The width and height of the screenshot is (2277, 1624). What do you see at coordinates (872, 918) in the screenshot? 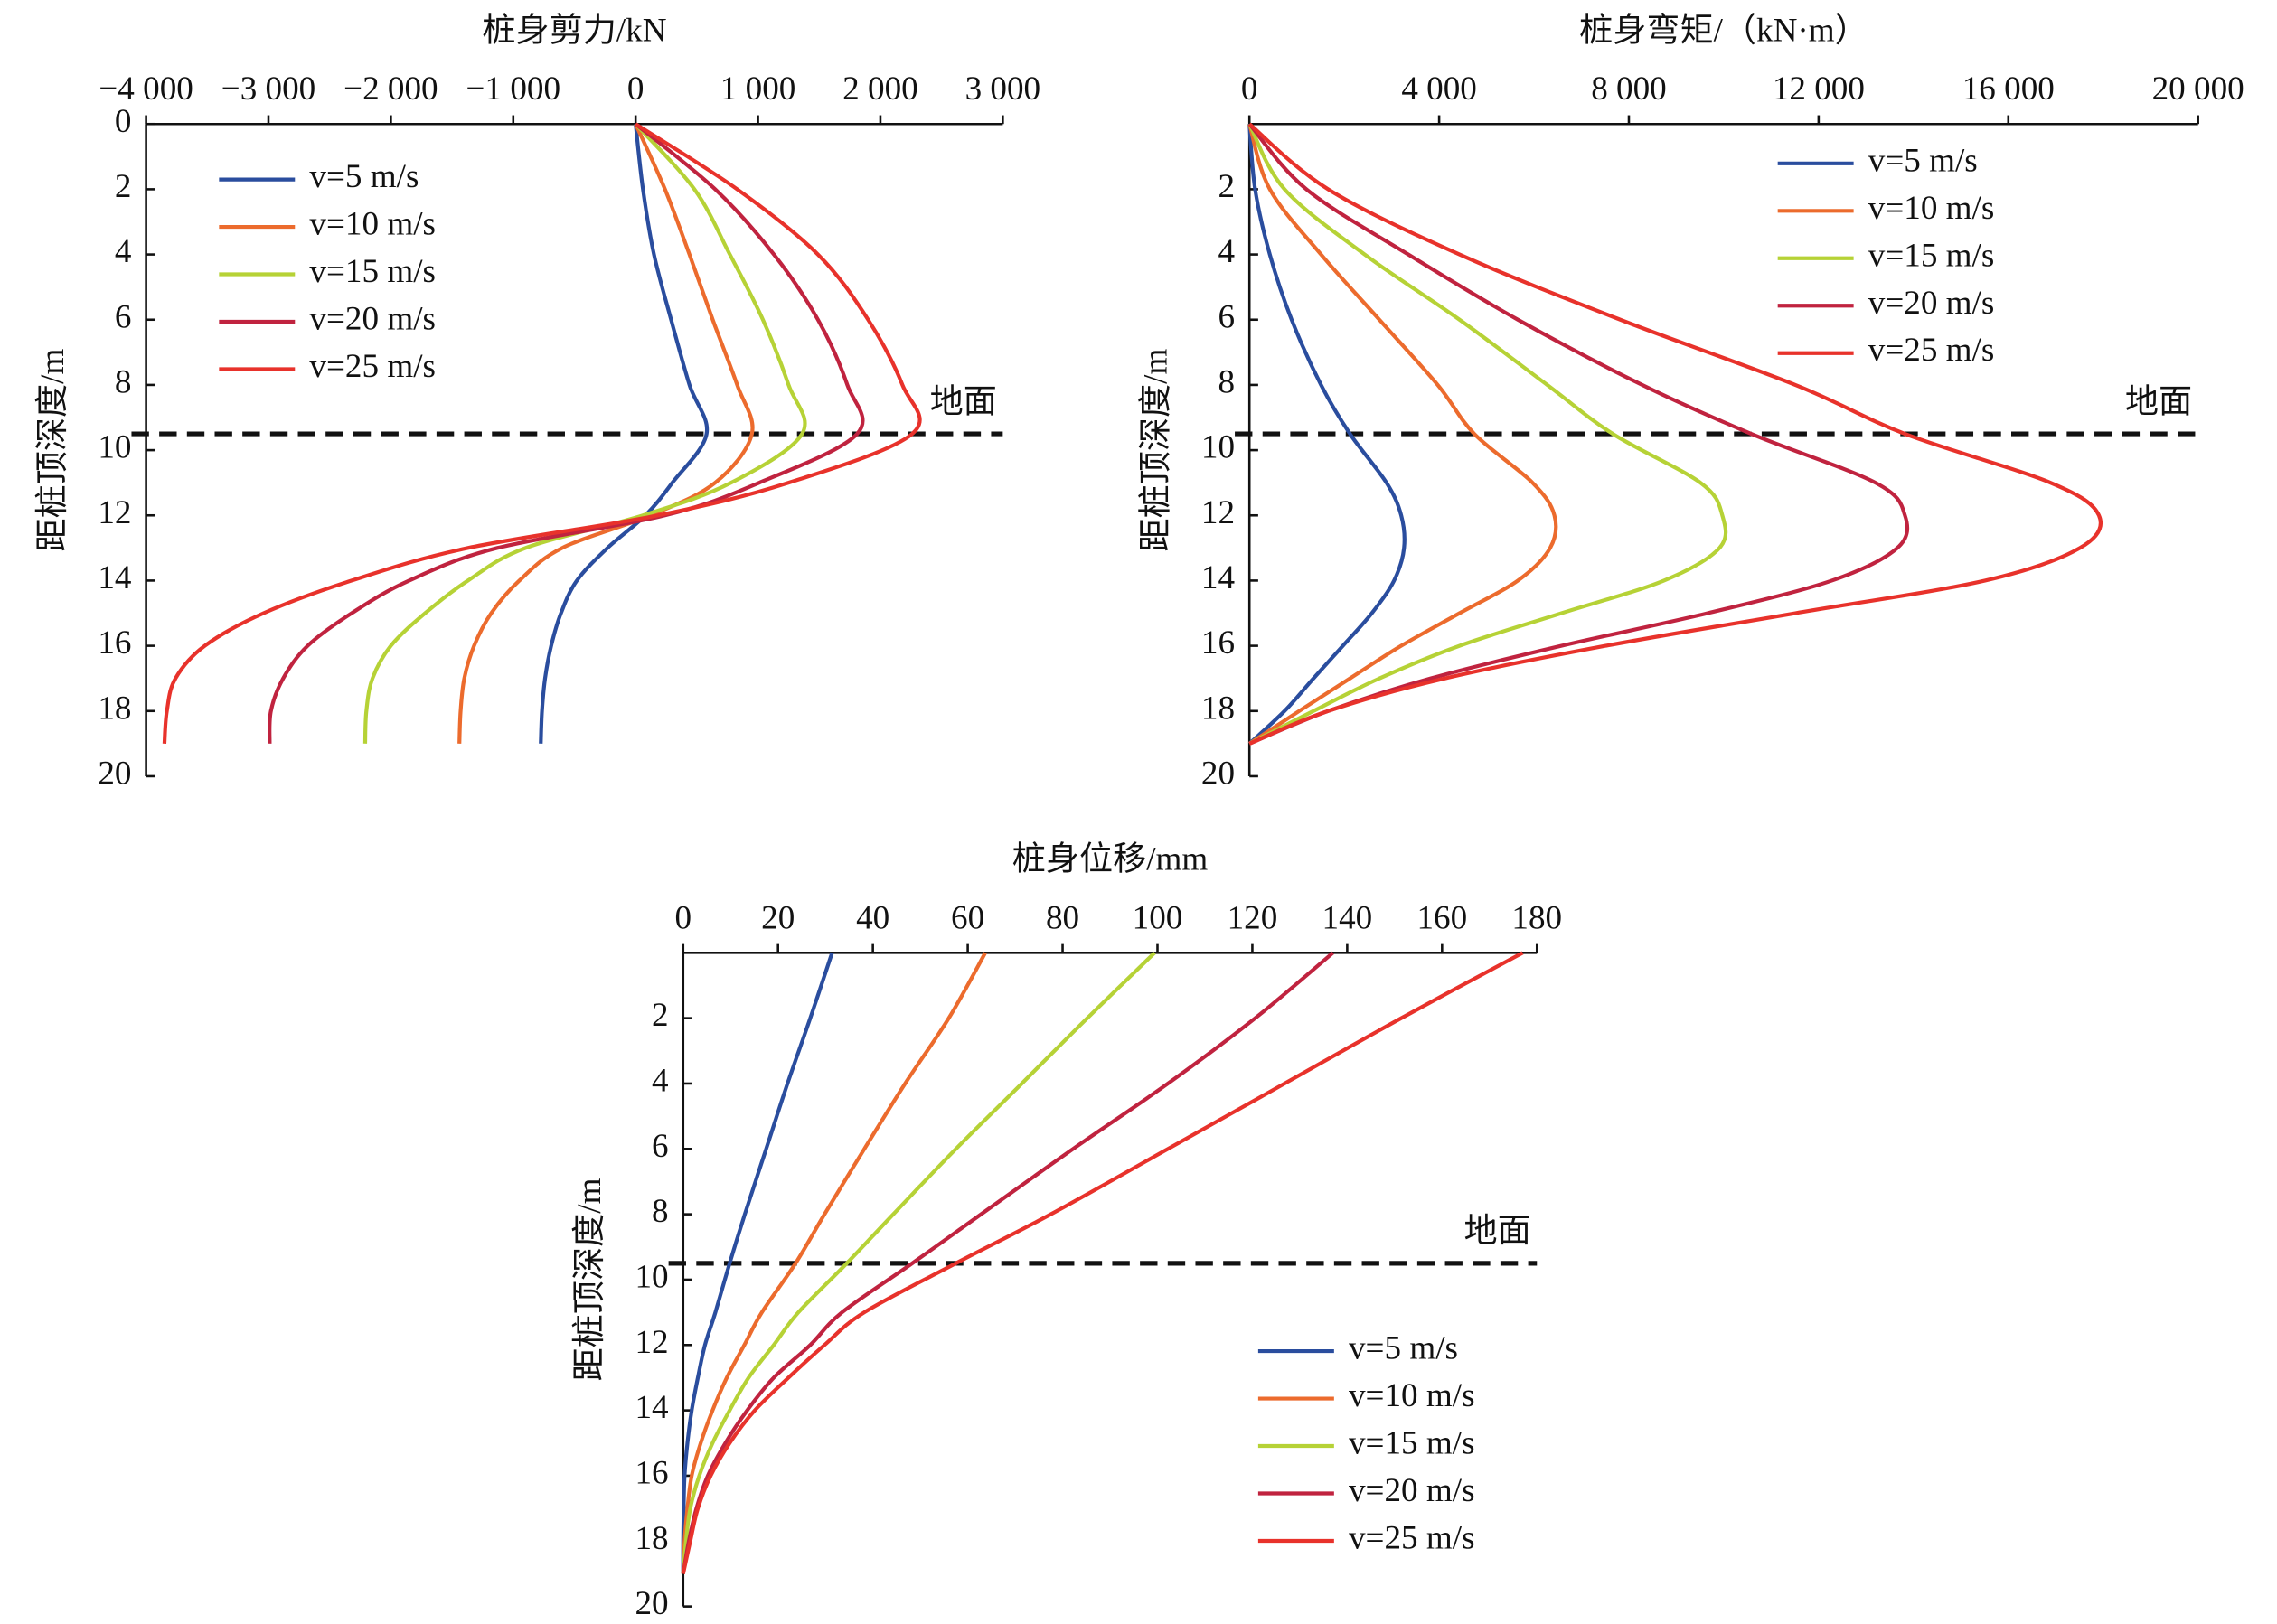
I see `x-tick-label: 40` at bounding box center [872, 918].